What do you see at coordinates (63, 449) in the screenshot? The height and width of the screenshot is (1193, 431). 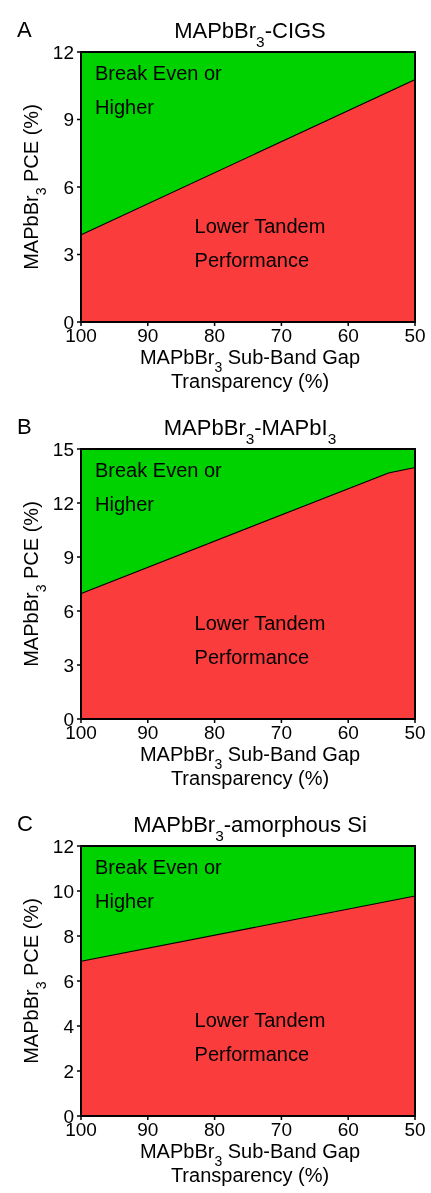 I see `y-tick-label: 15` at bounding box center [63, 449].